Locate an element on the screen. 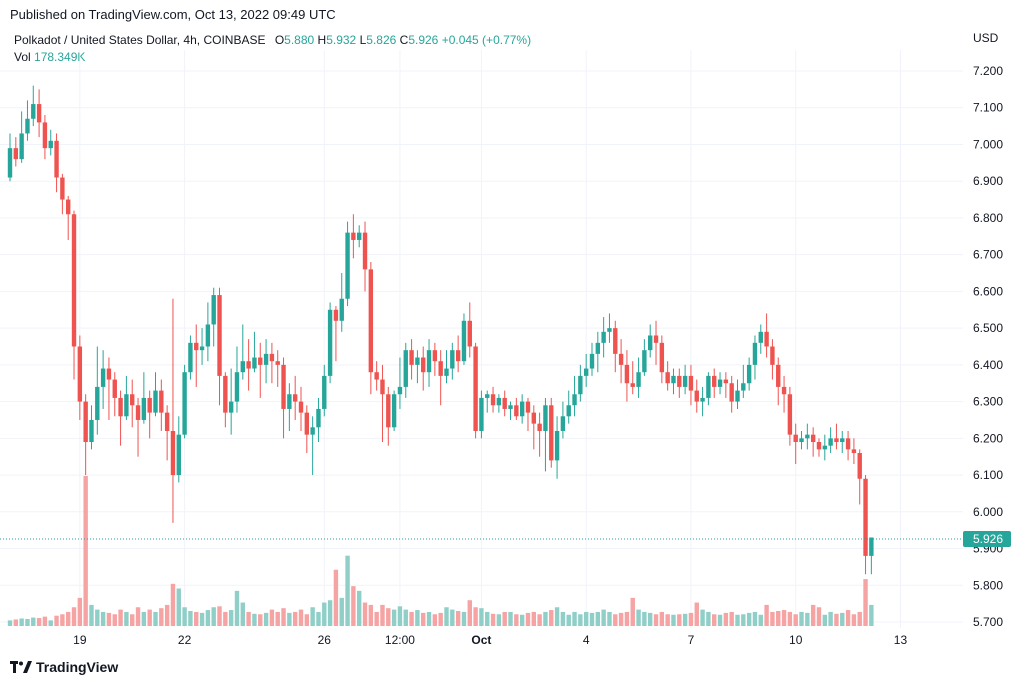 Image resolution: width=1024 pixels, height=685 pixels. currency-label: USD is located at coordinates (986, 38).